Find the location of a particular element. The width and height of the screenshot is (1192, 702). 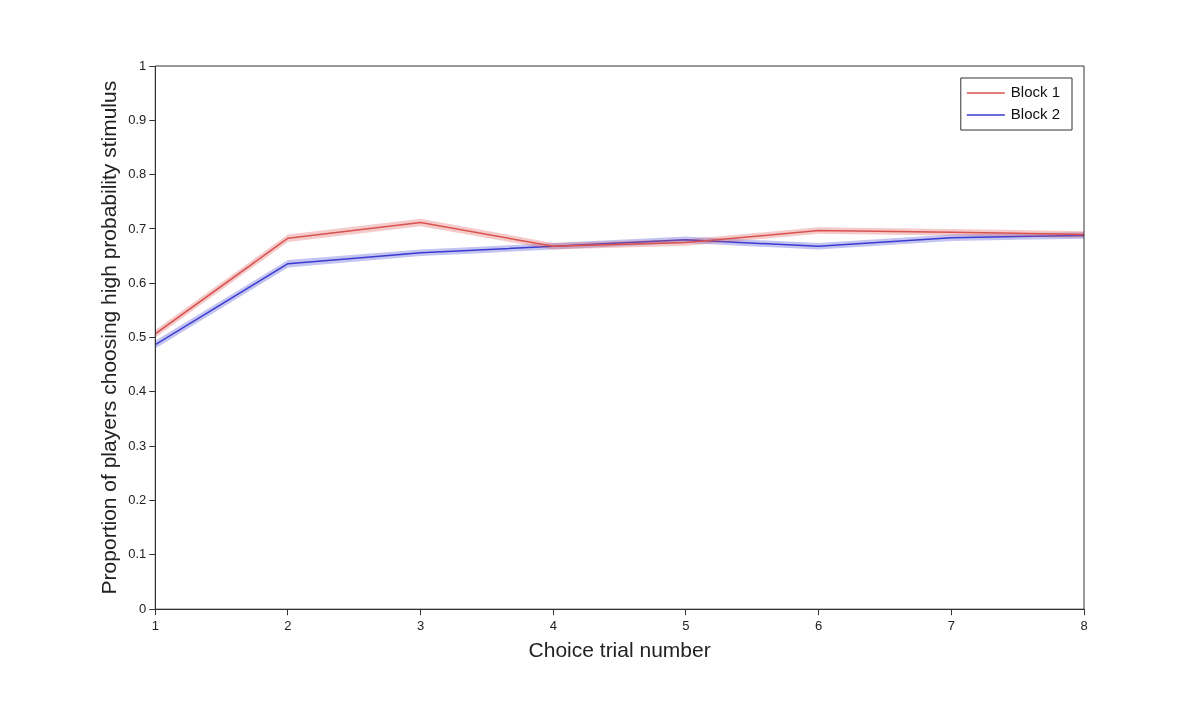

x-tick-label: 1 is located at coordinates (155, 625).